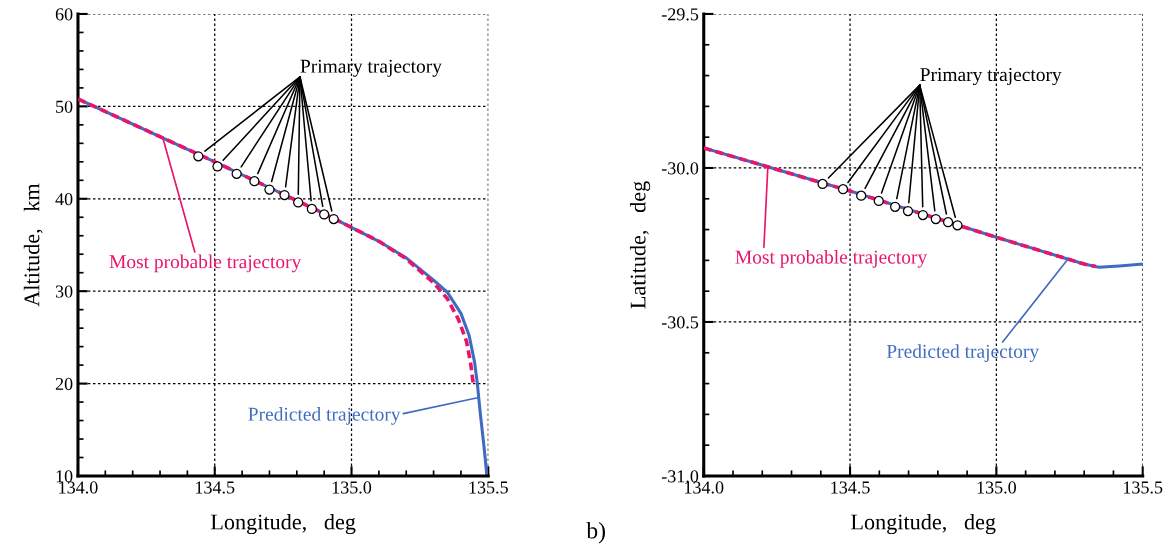 This screenshot has width=1169, height=552. What do you see at coordinates (680, 322) in the screenshot?
I see `y-tick-label: -30.5` at bounding box center [680, 322].